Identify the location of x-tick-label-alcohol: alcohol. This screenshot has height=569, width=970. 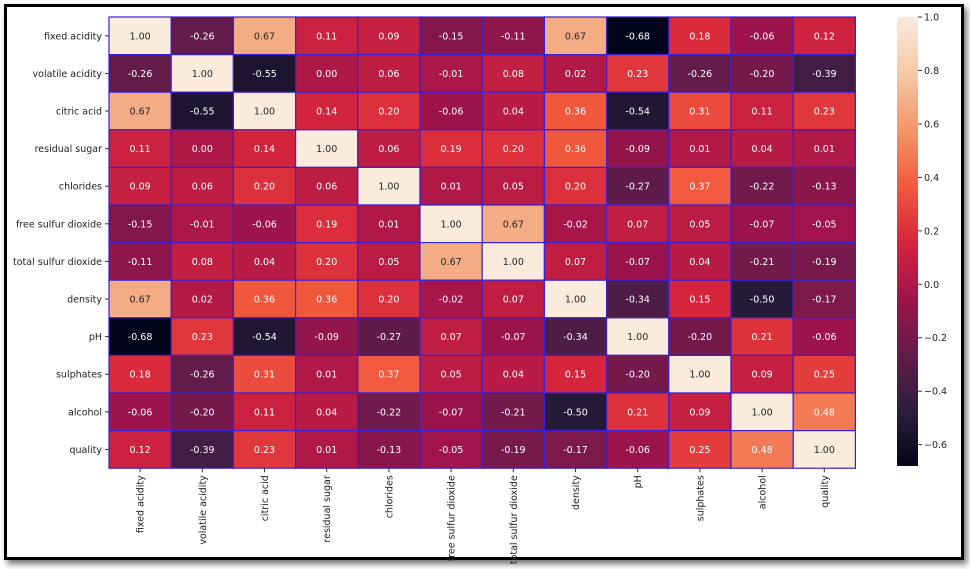
(763, 492).